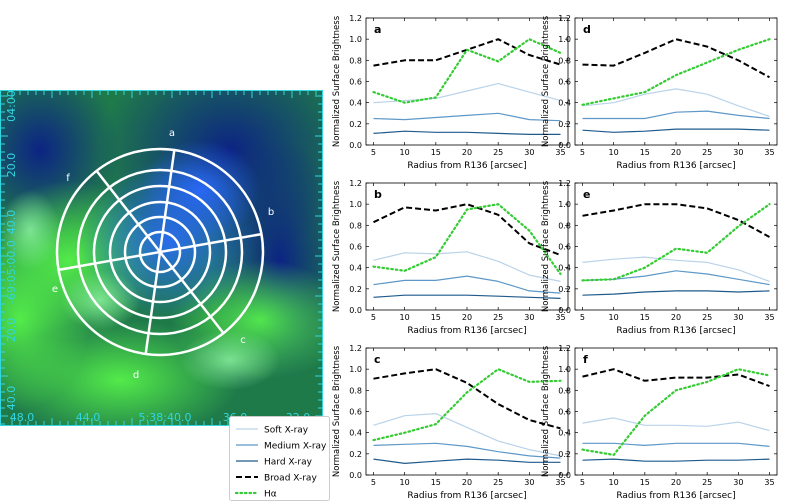 The width and height of the screenshot is (793, 502). I want to click on region-labels: a b c d e f, so click(163, 254).